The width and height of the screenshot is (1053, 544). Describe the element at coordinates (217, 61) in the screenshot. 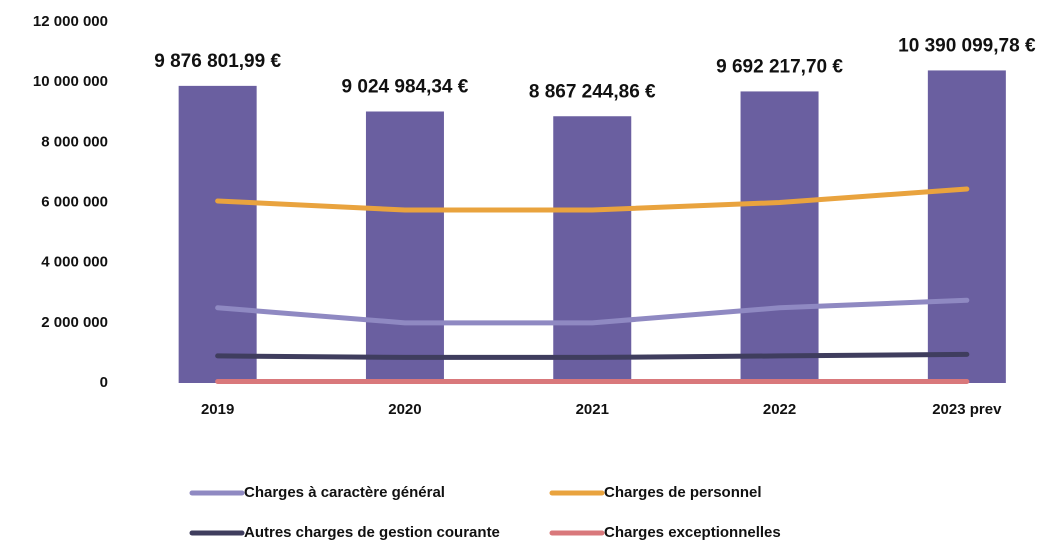

I see `value-label: 9 876 801,99 €` at that location.